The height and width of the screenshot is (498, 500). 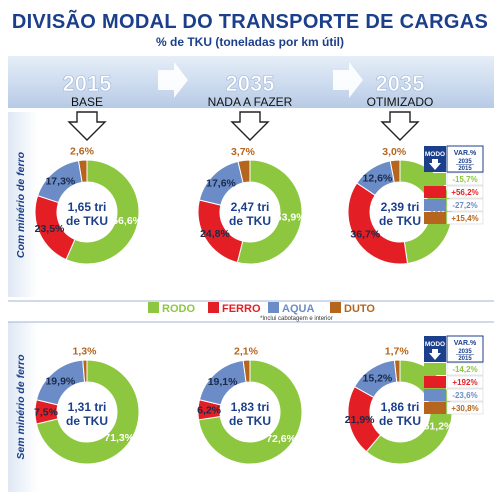 What do you see at coordinates (250, 21) in the screenshot?
I see `chart-title: DIVISÃO MODAL DO TRANSPORTE DE CARGAS` at bounding box center [250, 21].